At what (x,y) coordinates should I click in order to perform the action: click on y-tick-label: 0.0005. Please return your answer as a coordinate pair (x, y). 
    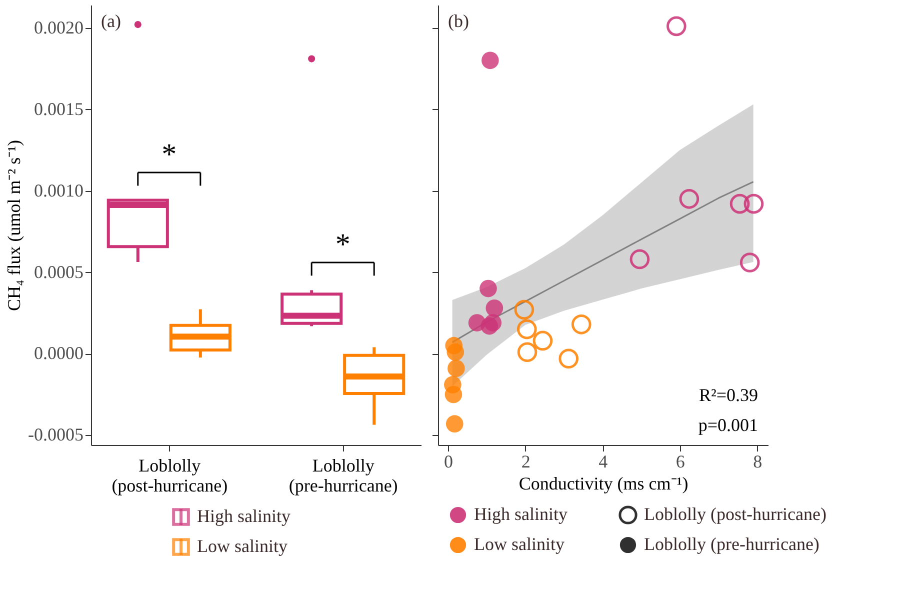
    Looking at the image, I should click on (59, 272).